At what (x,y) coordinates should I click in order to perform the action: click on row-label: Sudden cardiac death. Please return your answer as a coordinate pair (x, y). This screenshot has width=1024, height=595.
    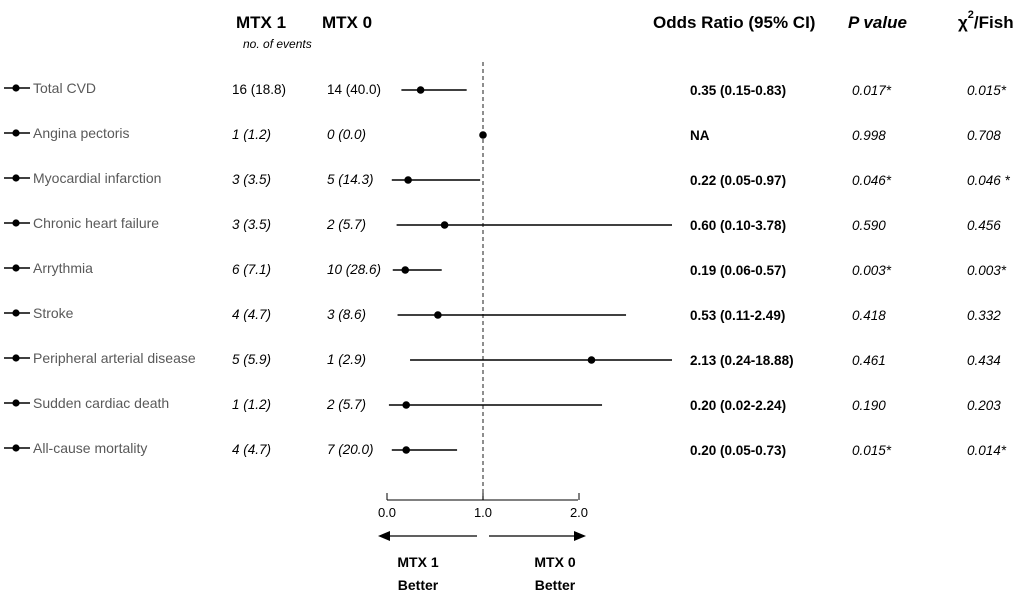
    Looking at the image, I should click on (101, 403).